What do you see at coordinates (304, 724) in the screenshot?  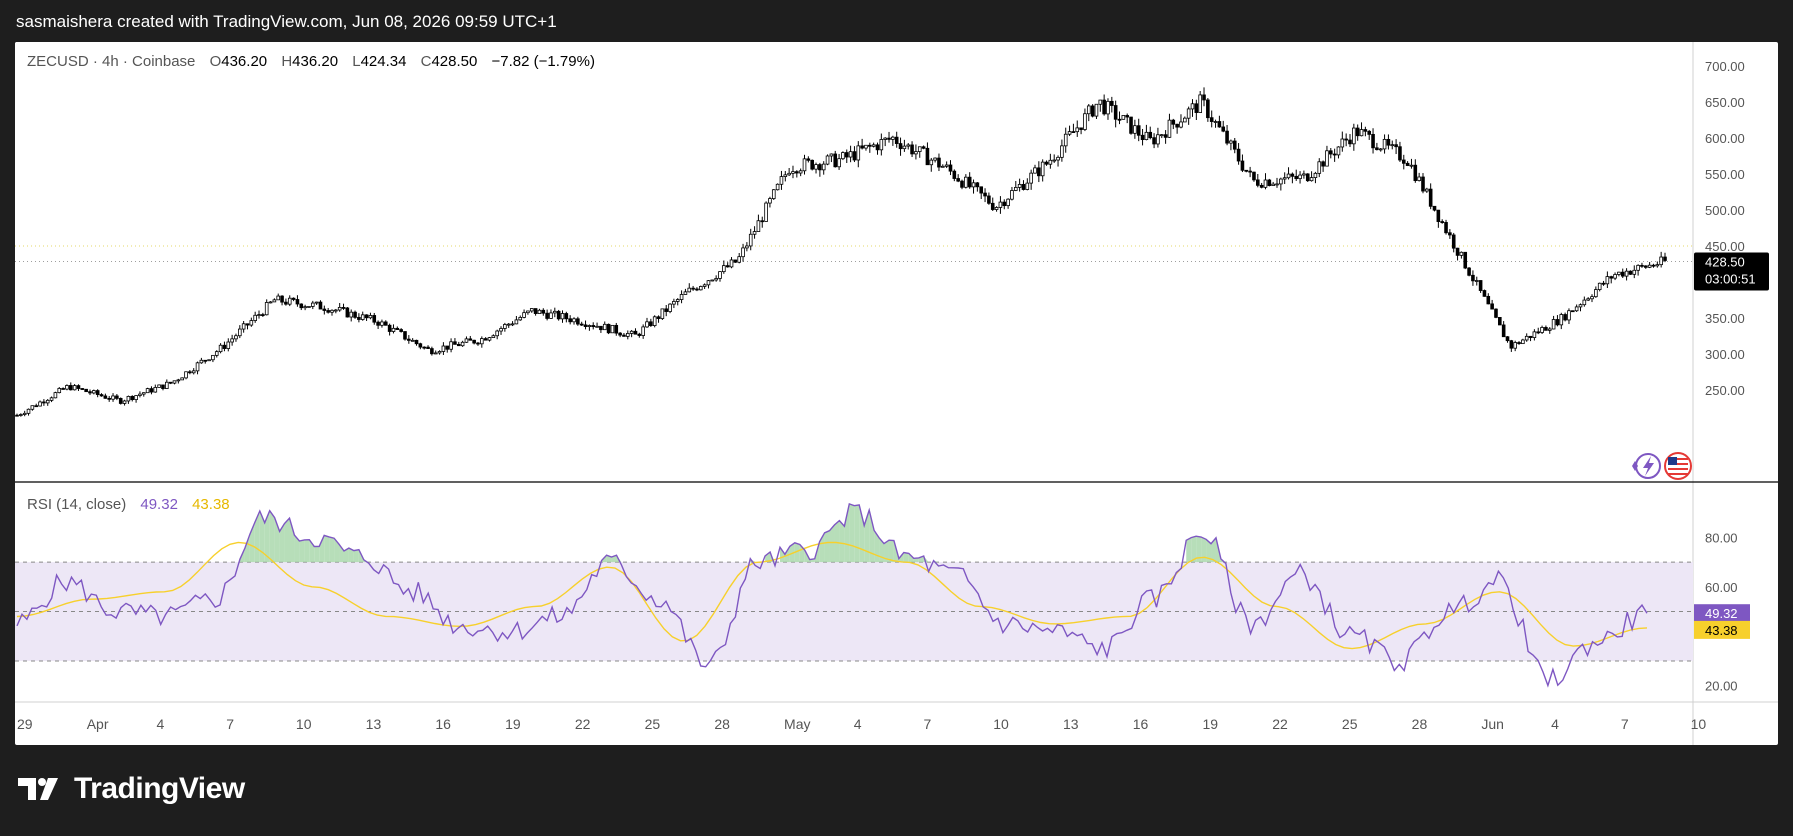 I see `time-tick-label: 10` at bounding box center [304, 724].